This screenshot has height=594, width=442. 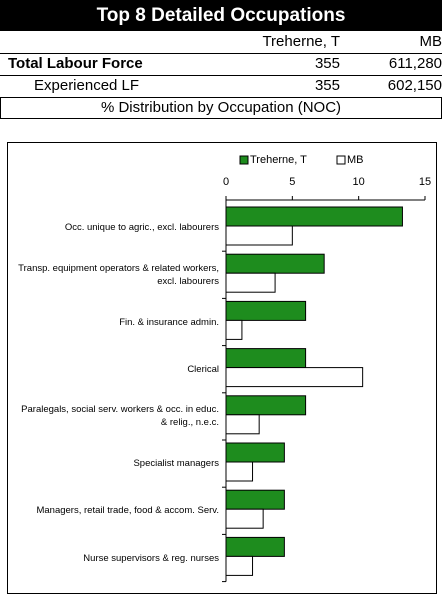 I want to click on category-label: Specialist managers, so click(x=176, y=464).